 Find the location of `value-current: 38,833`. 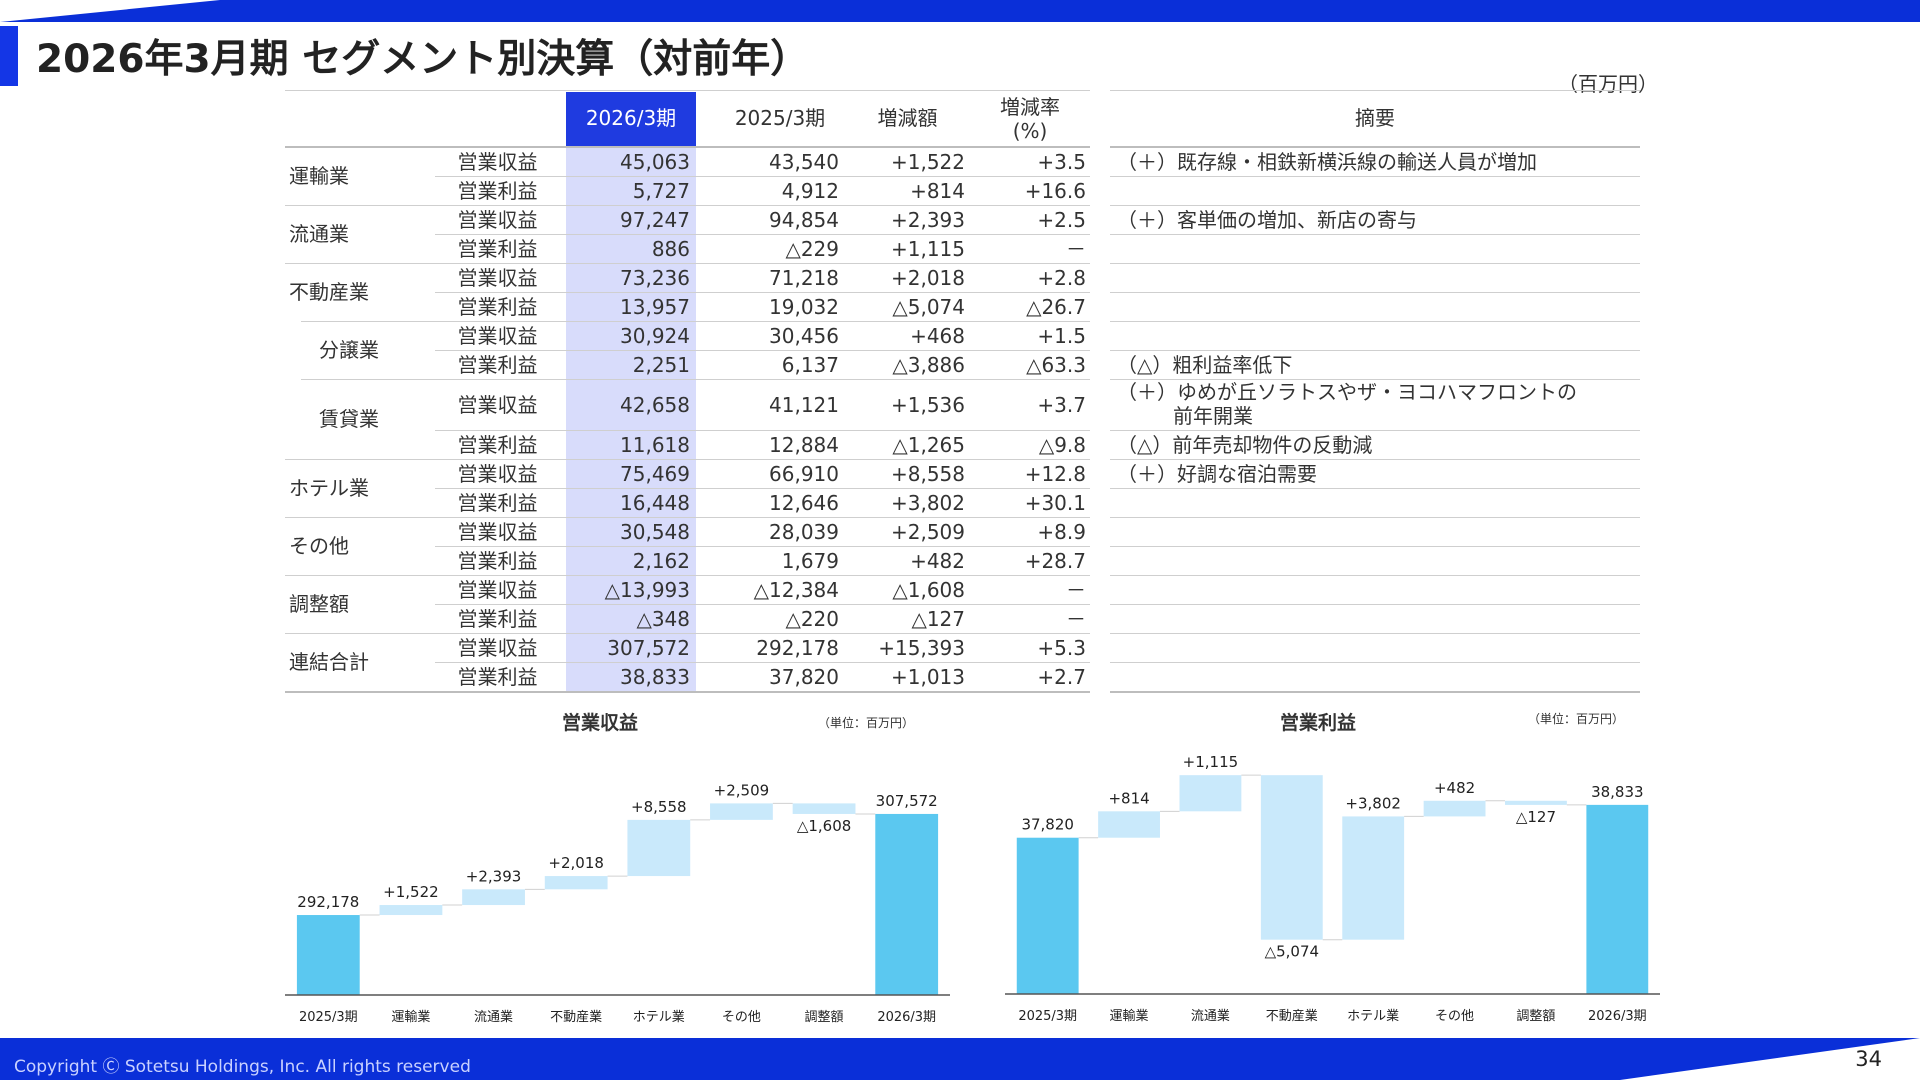

value-current: 38,833 is located at coordinates (655, 676).